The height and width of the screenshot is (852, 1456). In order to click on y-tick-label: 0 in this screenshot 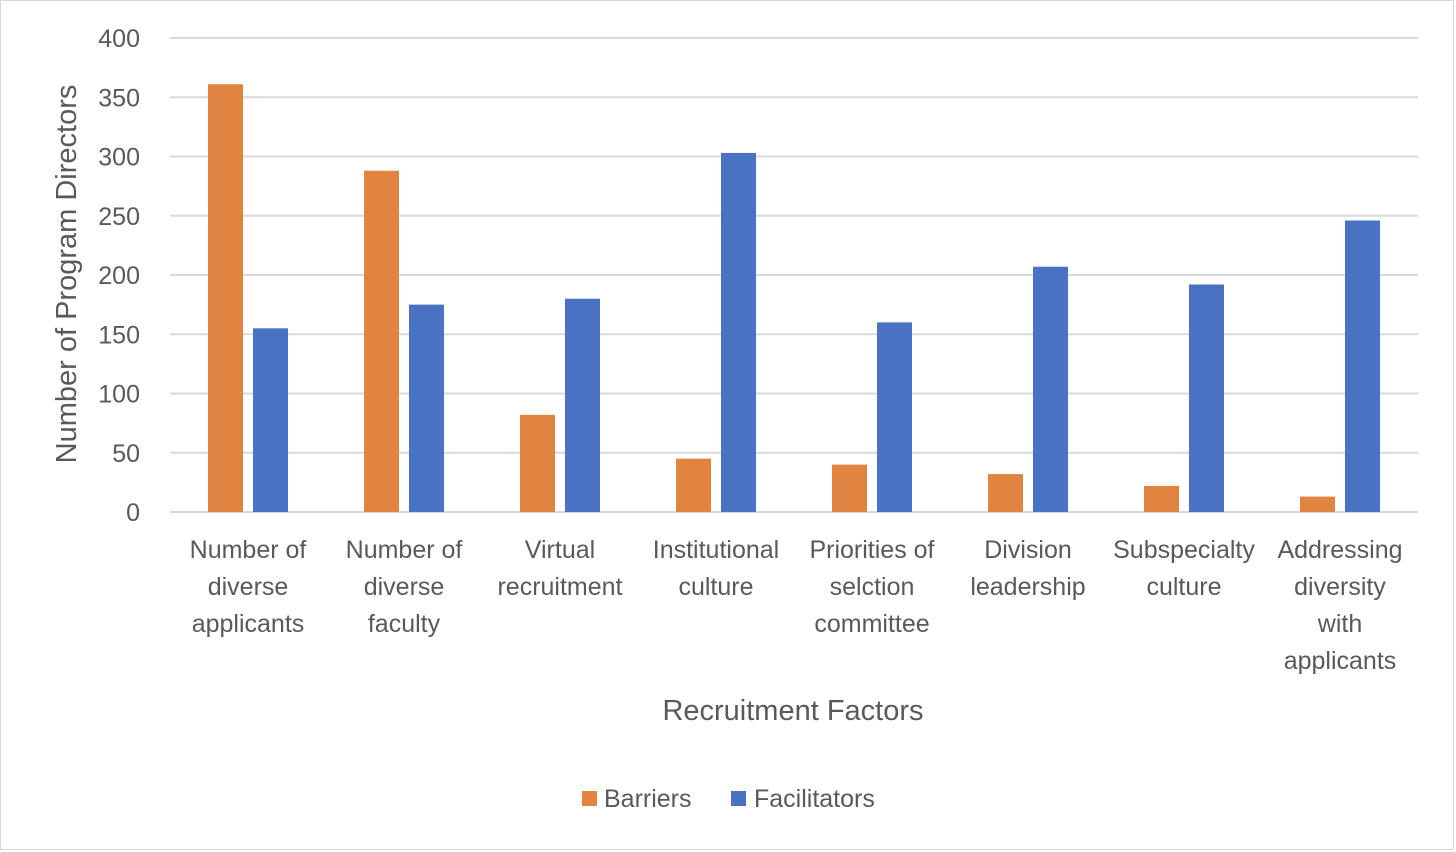, I will do `click(133, 513)`.